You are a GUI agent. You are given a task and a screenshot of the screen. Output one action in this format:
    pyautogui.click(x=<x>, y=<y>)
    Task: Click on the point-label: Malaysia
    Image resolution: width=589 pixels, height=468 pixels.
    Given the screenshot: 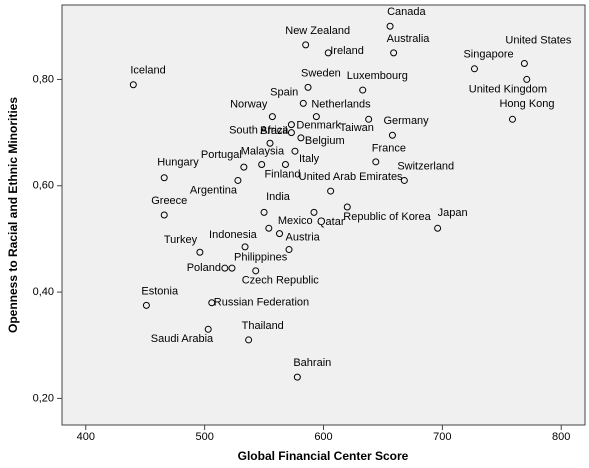 What is the action you would take?
    pyautogui.click(x=263, y=151)
    